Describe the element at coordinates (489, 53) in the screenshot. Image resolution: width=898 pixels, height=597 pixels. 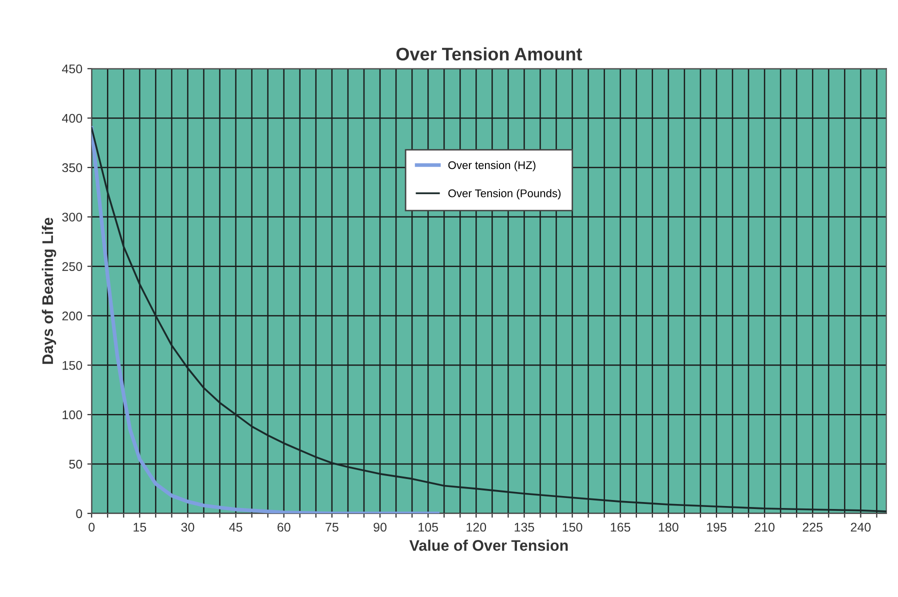
I see `chart-title: Over Tension Amount` at that location.